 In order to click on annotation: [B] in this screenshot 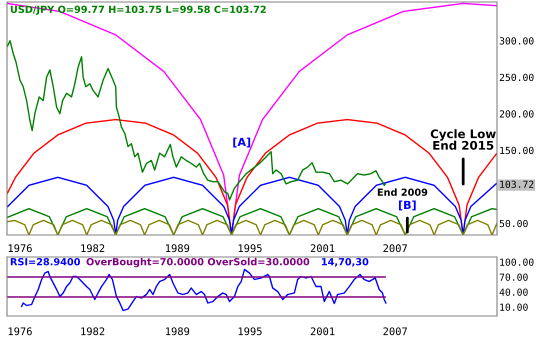, I will do `click(407, 205)`.